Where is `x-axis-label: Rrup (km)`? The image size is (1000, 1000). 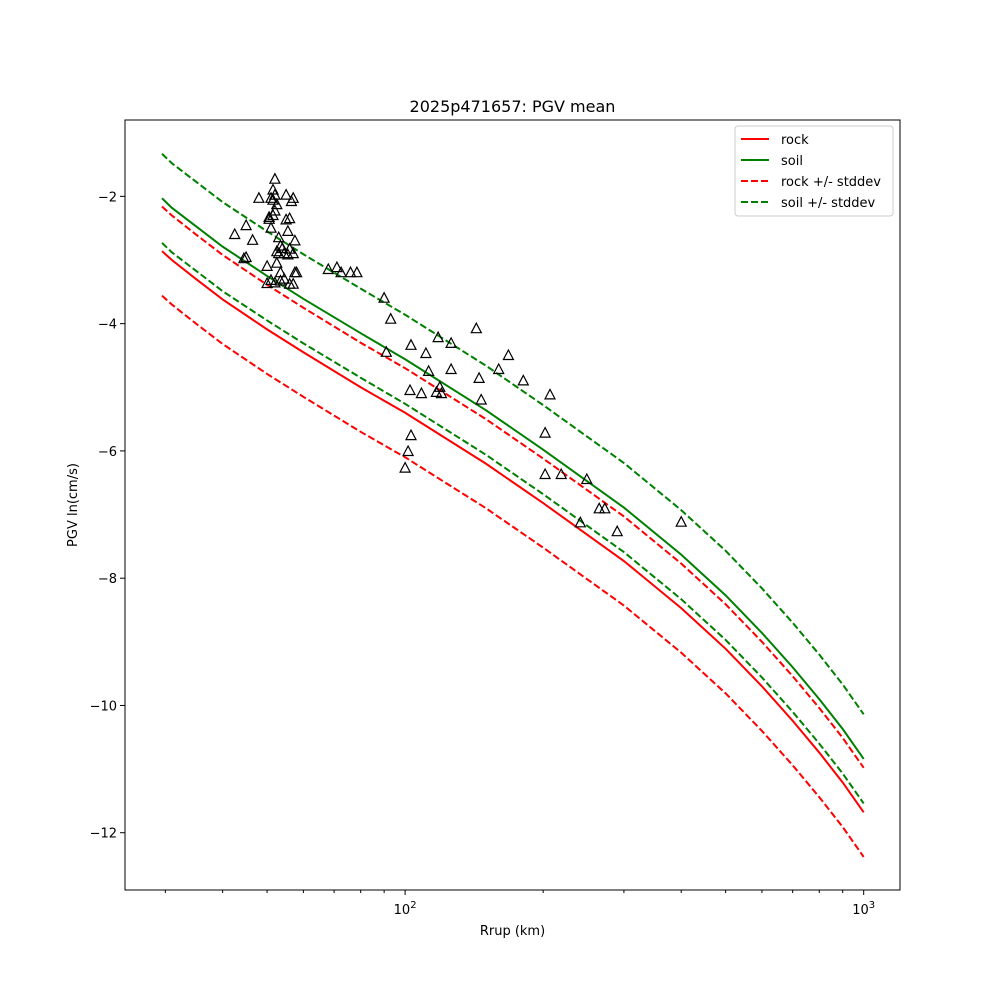 x-axis-label: Rrup (km) is located at coordinates (512, 931).